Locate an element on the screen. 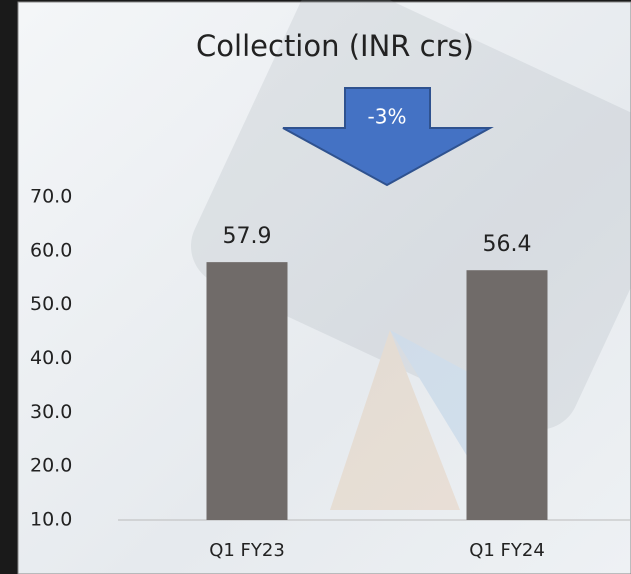  data-label: 56.4 is located at coordinates (507, 244).